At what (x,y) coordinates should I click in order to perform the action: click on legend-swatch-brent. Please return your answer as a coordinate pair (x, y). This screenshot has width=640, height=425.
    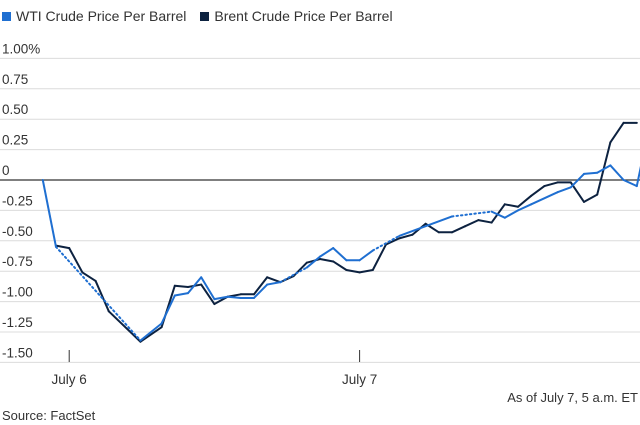
    Looking at the image, I should click on (205, 16).